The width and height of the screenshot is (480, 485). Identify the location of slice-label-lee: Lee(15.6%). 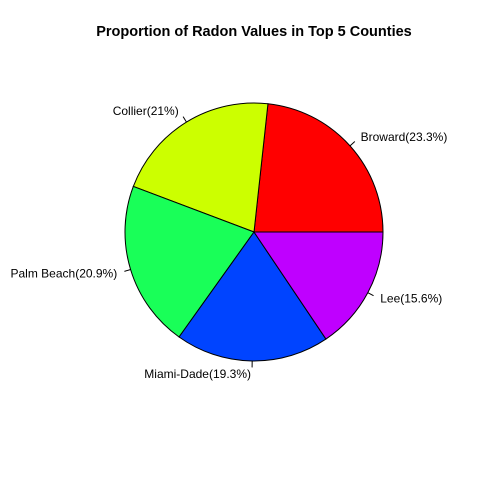
(411, 299).